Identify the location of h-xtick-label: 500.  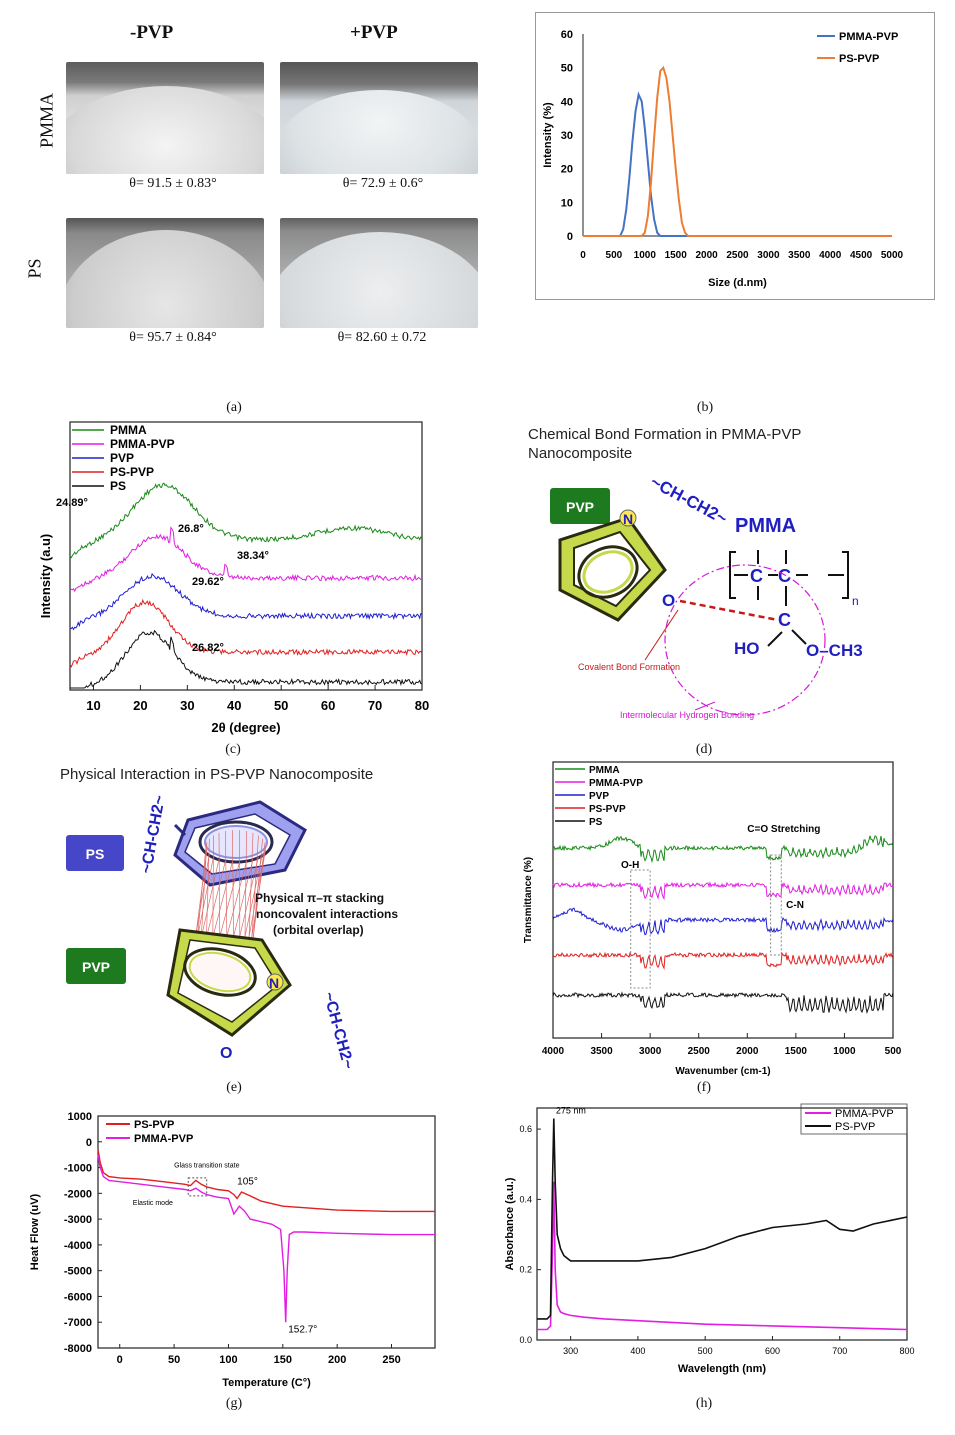
(705, 1351).